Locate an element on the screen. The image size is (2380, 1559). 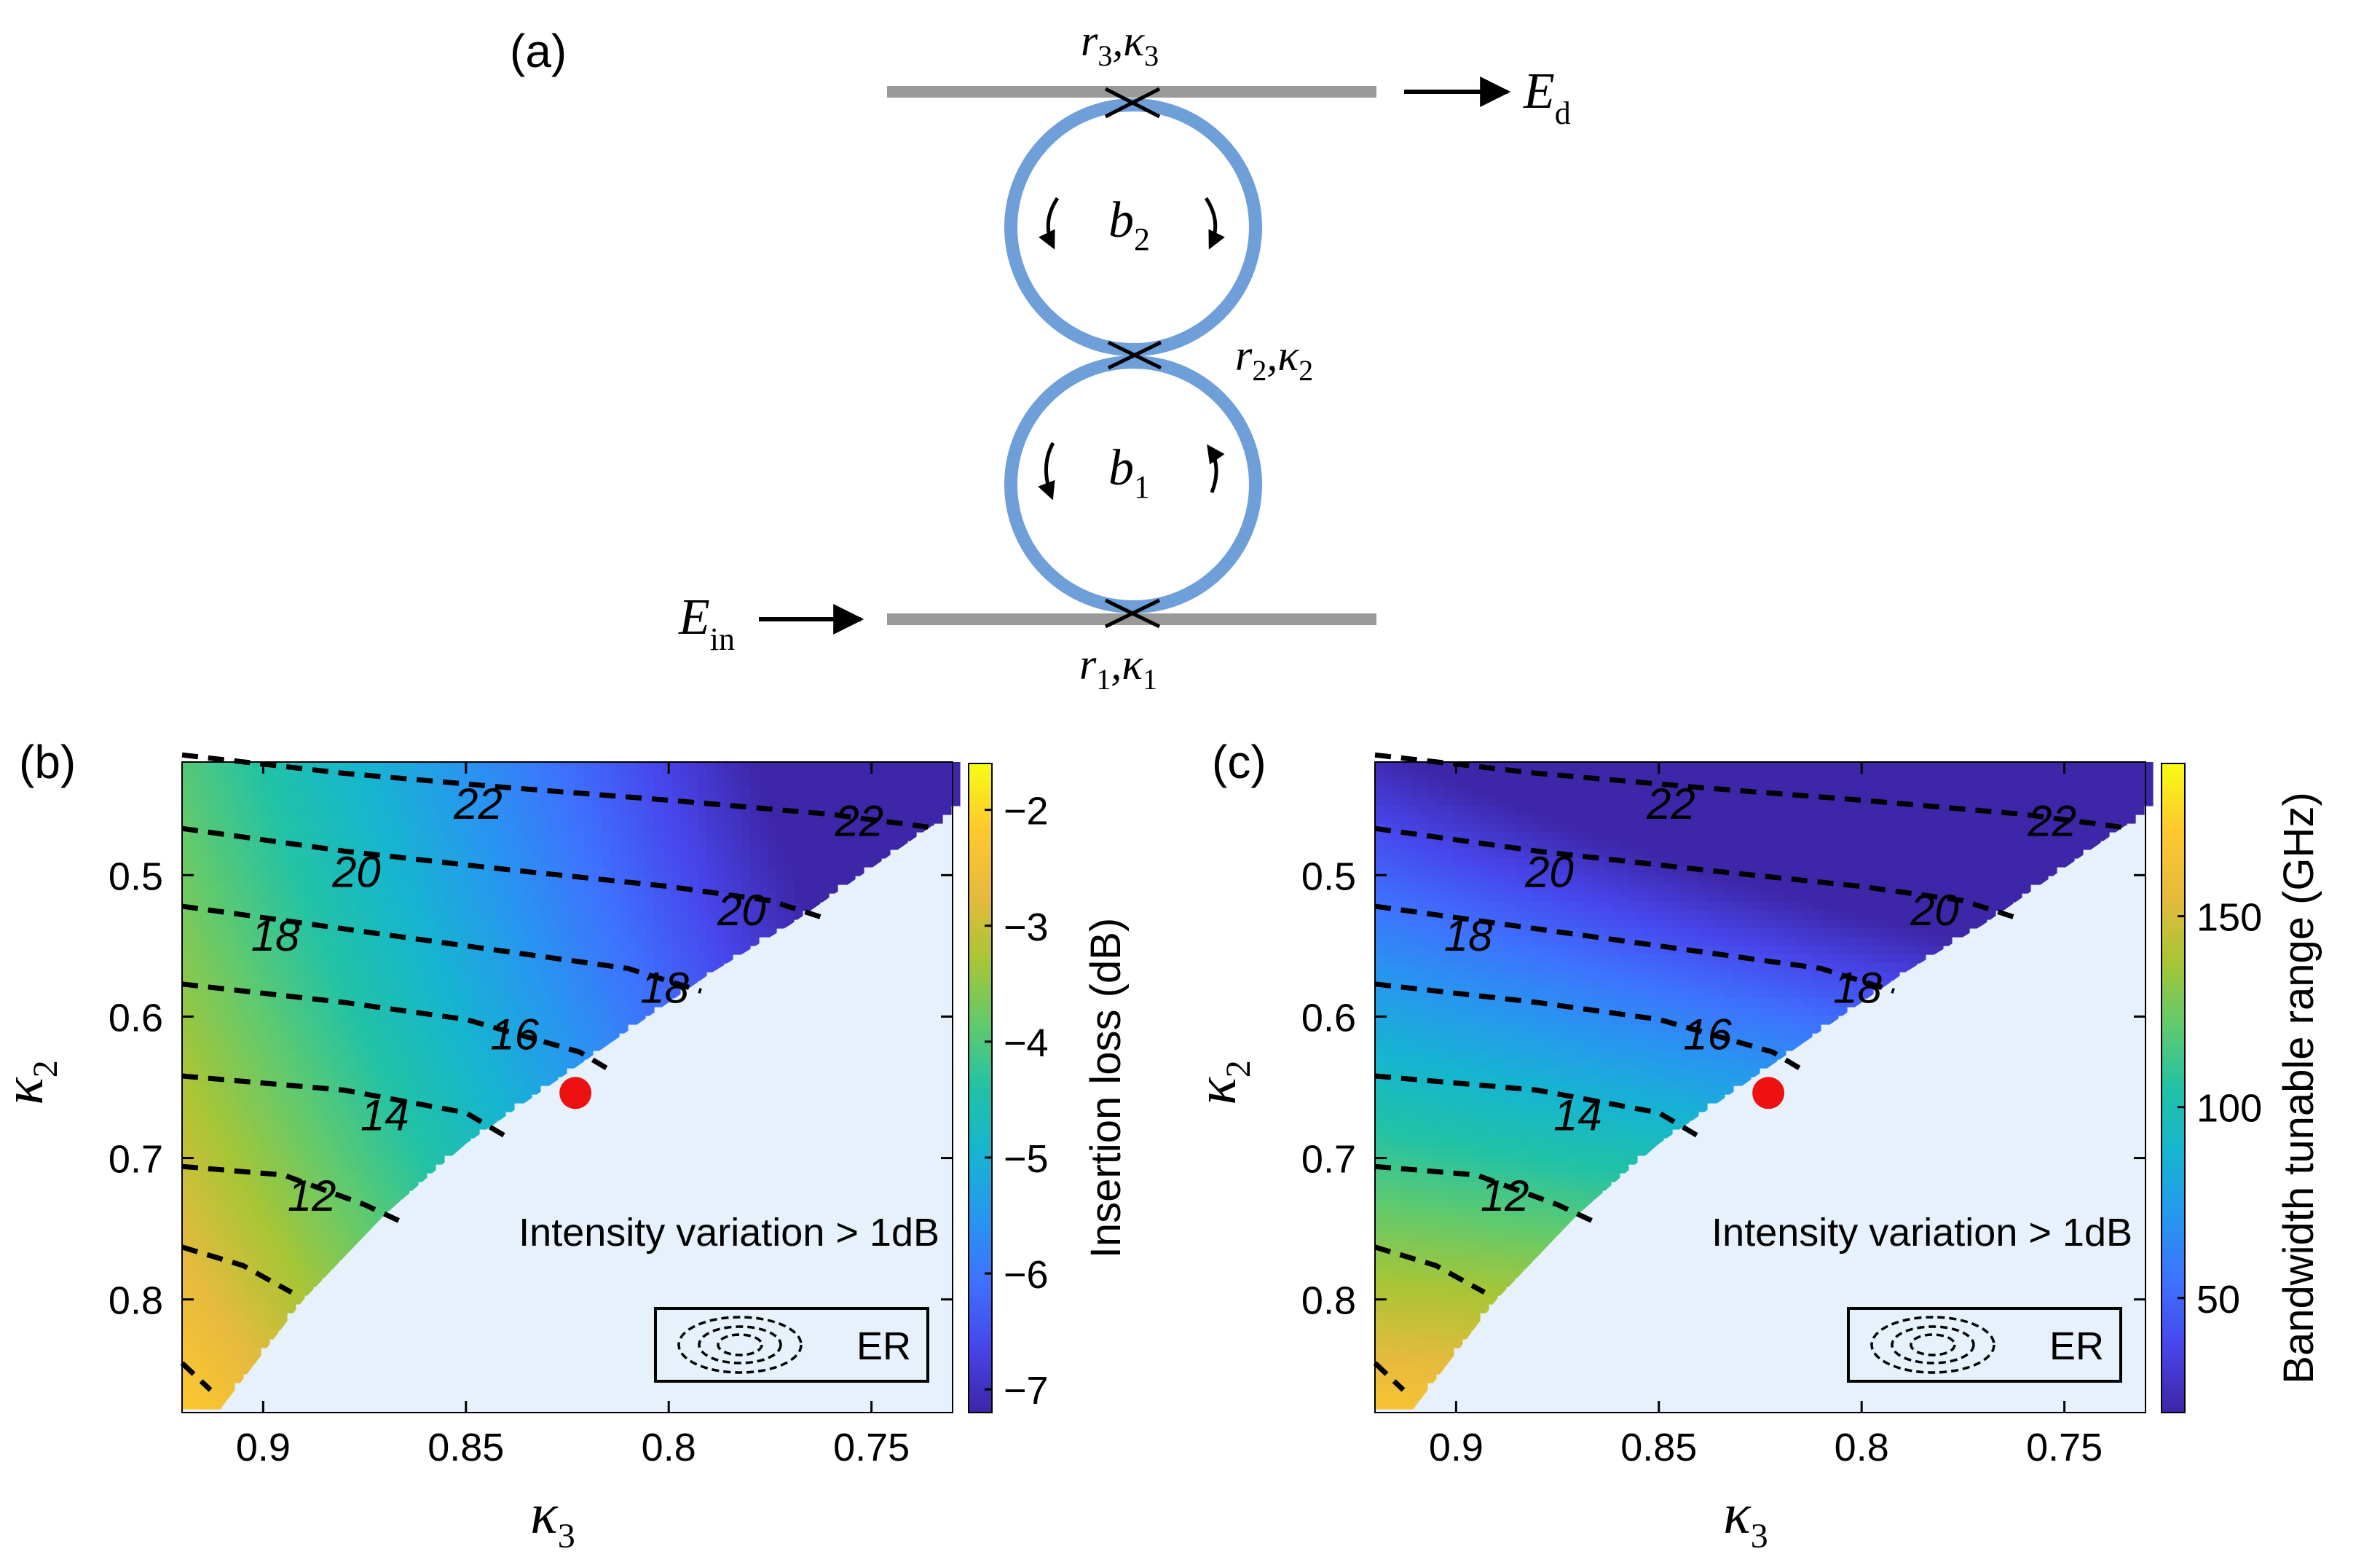
output-field-label: Ed is located at coordinates (1547, 97).